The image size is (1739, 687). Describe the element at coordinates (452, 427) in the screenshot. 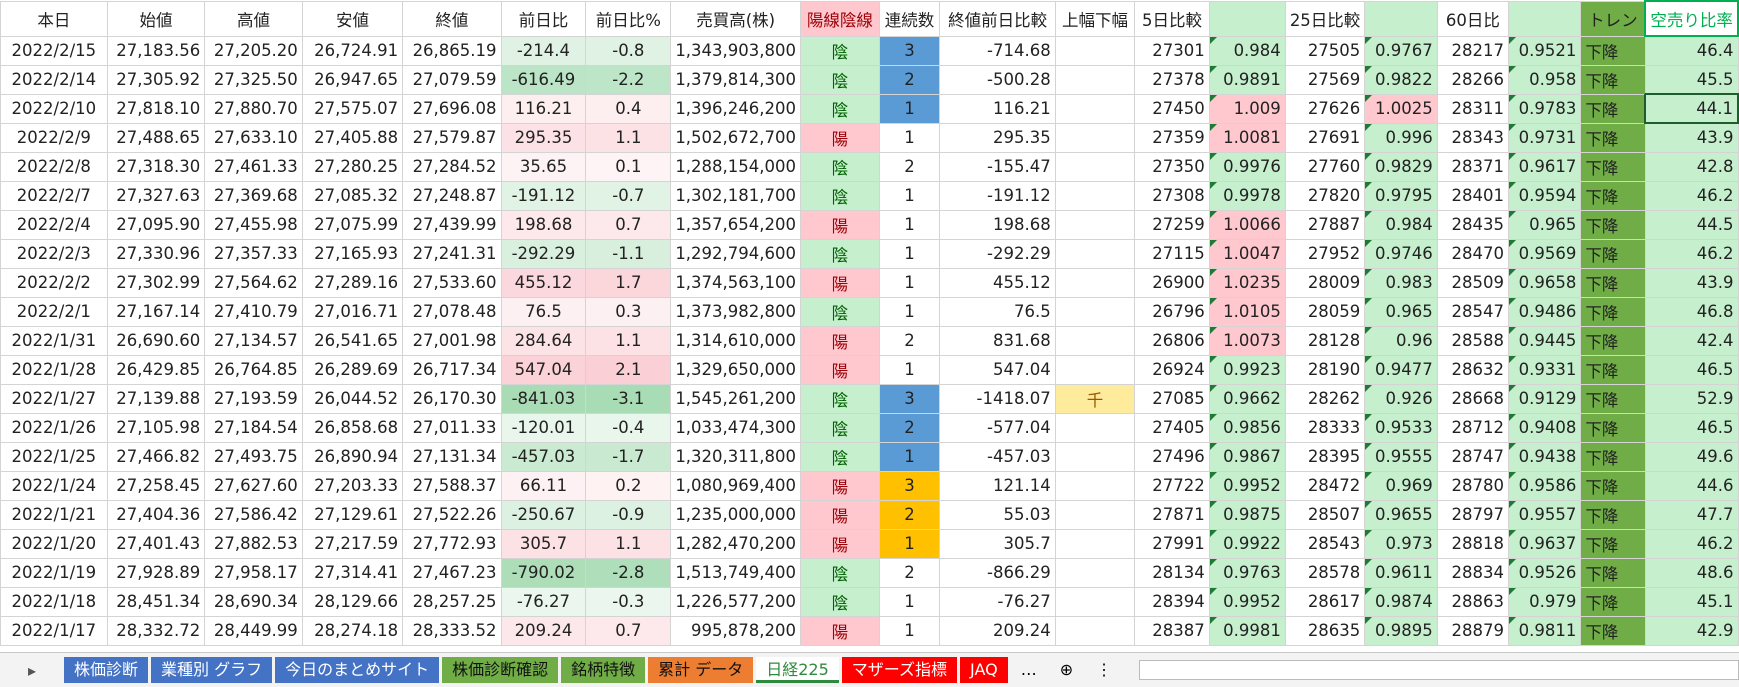

I see `cell: 27,011.33` at that location.